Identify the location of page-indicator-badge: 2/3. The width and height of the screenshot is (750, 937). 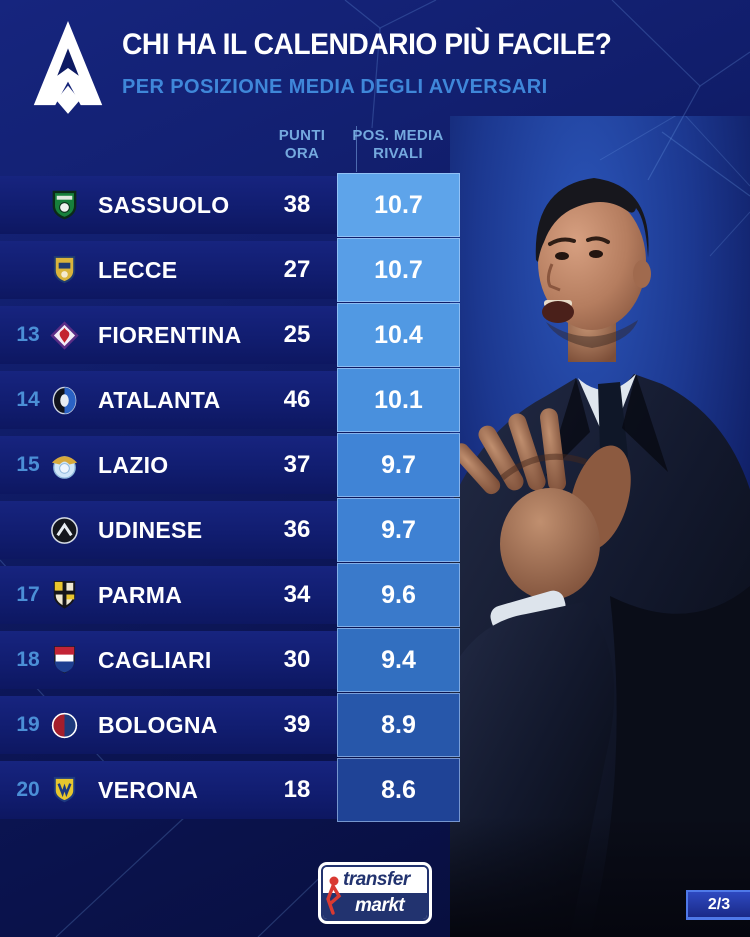
(718, 905).